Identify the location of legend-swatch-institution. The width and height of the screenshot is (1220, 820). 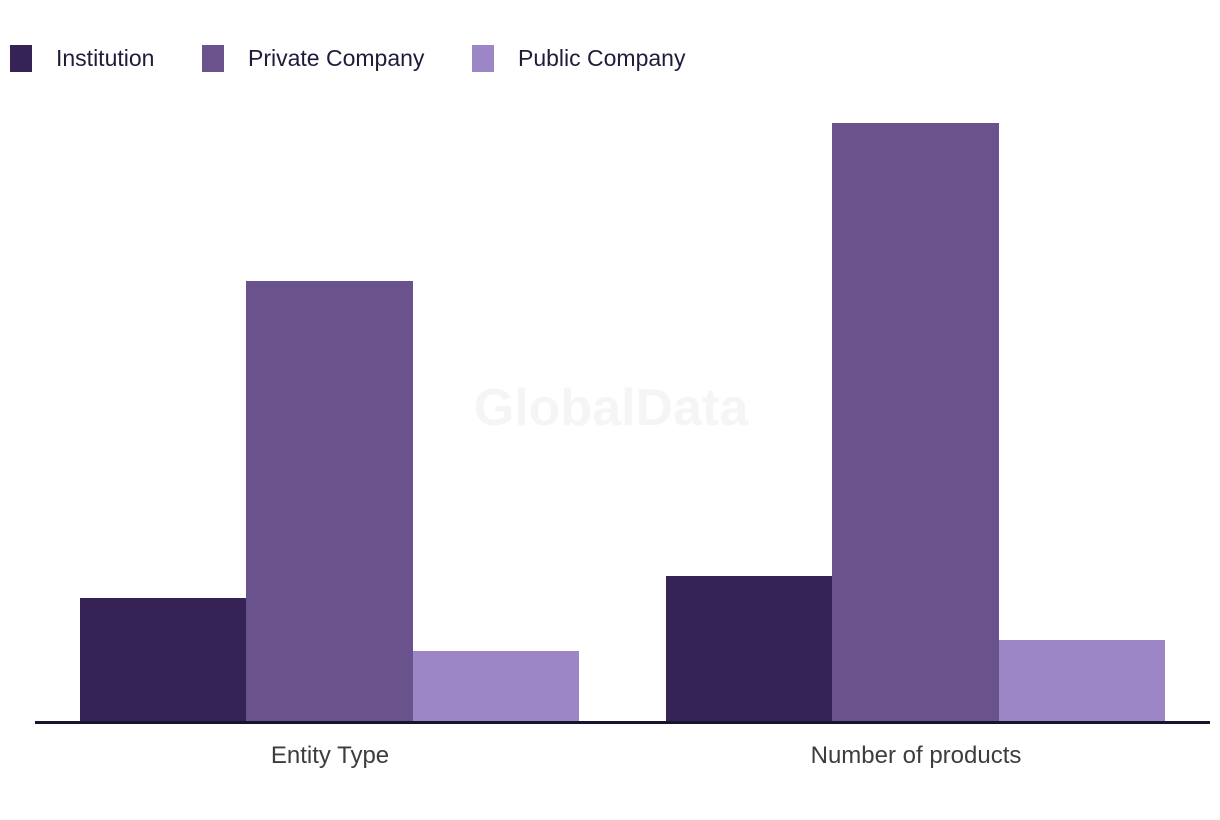
(21, 58).